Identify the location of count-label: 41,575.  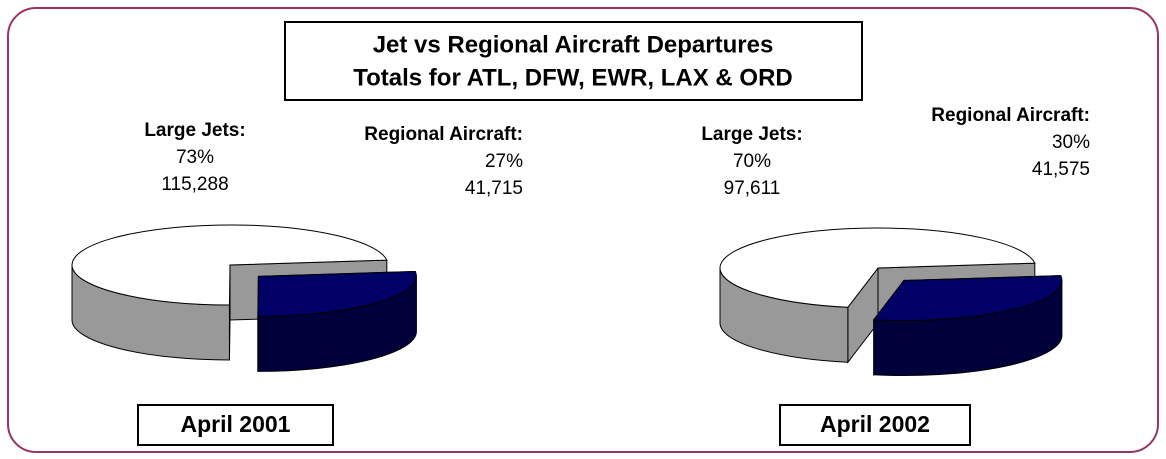
(1061, 169).